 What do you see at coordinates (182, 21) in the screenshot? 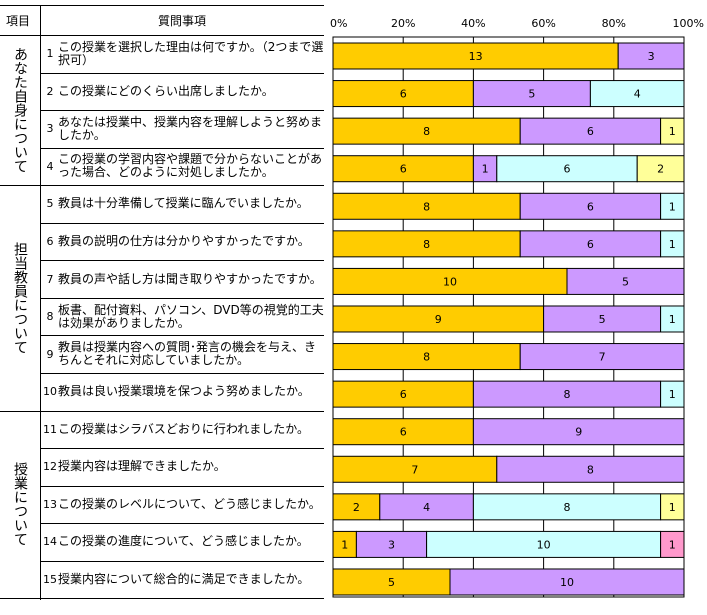
I see `header-question: 質問事項` at bounding box center [182, 21].